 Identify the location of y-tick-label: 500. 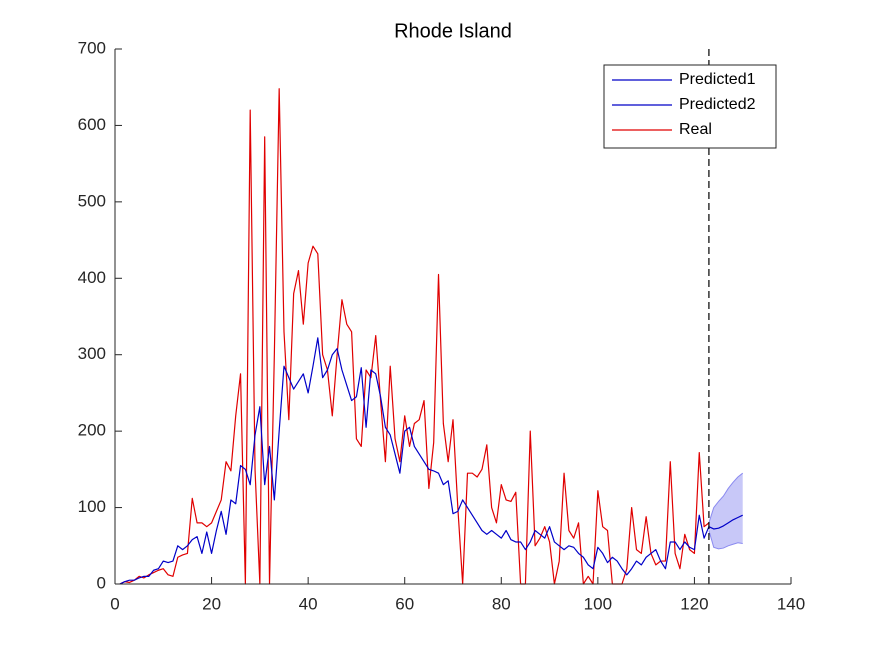
(92, 200).